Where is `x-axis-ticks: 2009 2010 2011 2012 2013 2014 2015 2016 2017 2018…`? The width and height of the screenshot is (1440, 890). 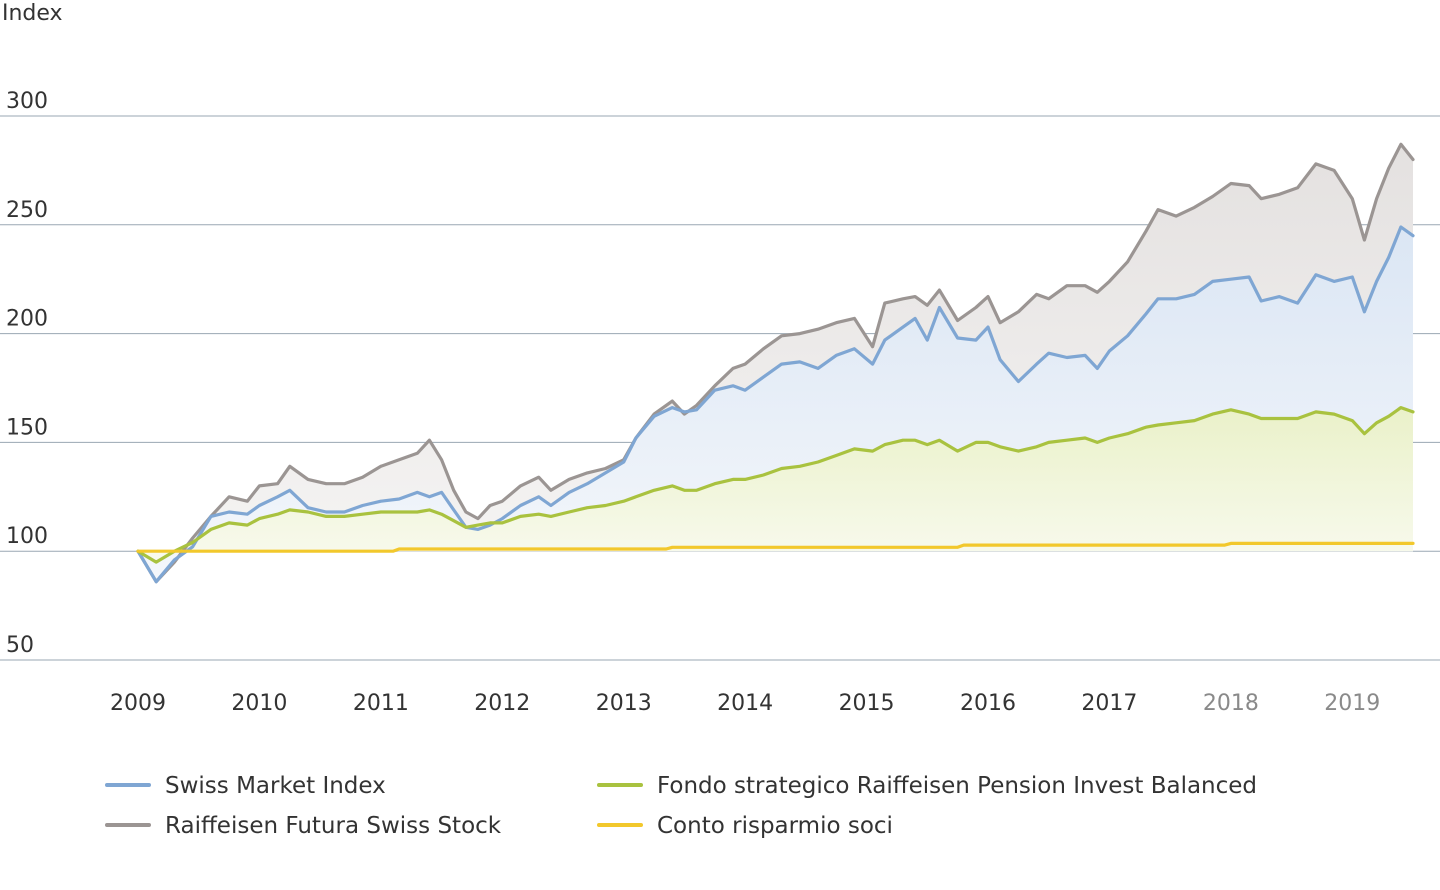
x-axis-ticks: 2009 2010 2011 2012 2013 2014 2015 2016 2017 2018… is located at coordinates (745, 703).